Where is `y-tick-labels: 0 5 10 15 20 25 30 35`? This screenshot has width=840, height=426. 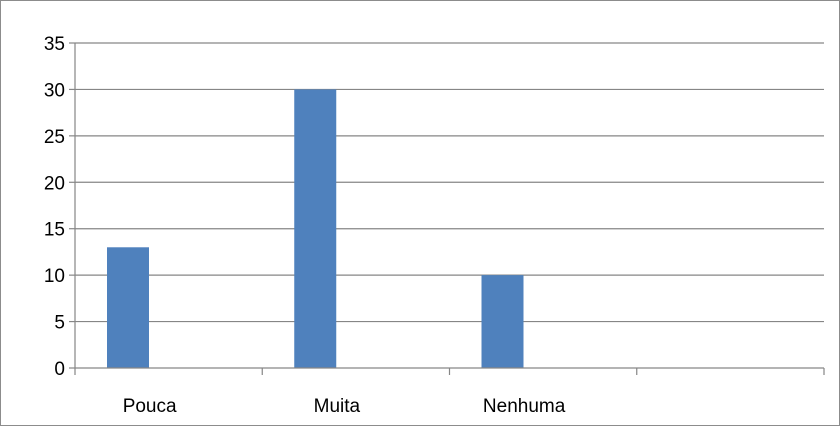 y-tick-labels: 0 5 10 15 20 25 30 35 is located at coordinates (54, 207).